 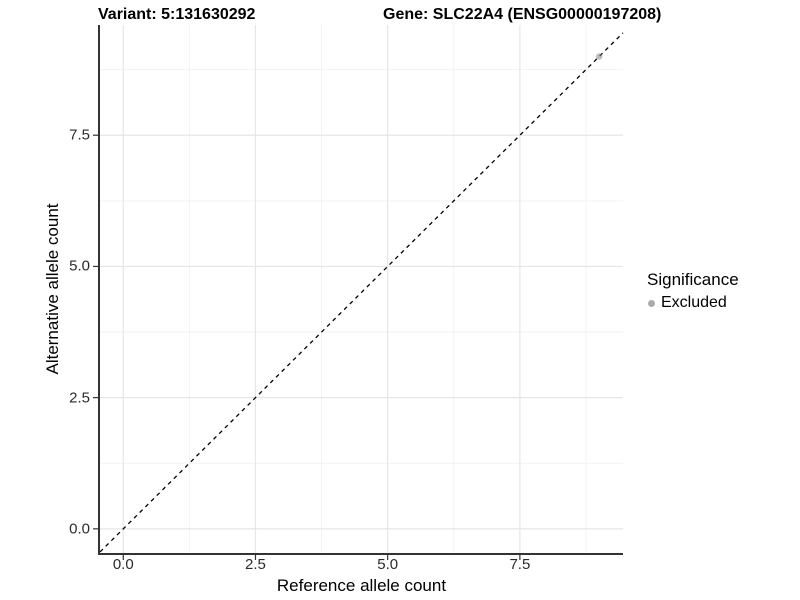 I want to click on legend-item-excluded: Excluded, so click(x=692, y=303).